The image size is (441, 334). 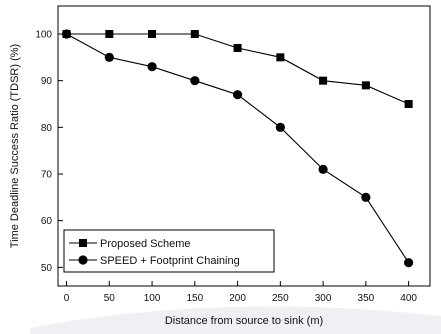 I want to click on x-tick-label: 350, so click(x=366, y=298).